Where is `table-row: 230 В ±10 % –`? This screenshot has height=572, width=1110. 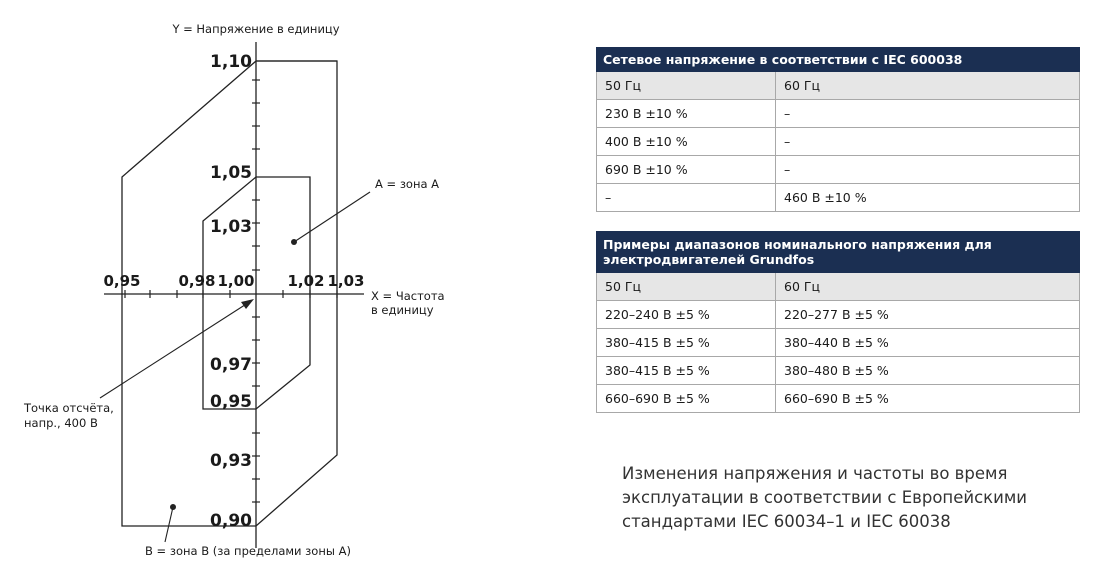 table-row: 230 В ±10 % – is located at coordinates (838, 113).